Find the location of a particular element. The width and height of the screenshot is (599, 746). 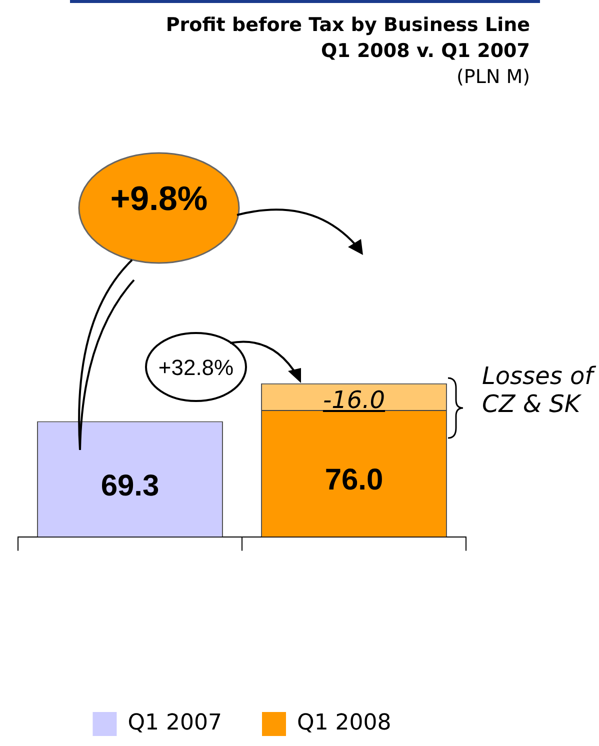

legend-label: Q1 2008 is located at coordinates (344, 723).